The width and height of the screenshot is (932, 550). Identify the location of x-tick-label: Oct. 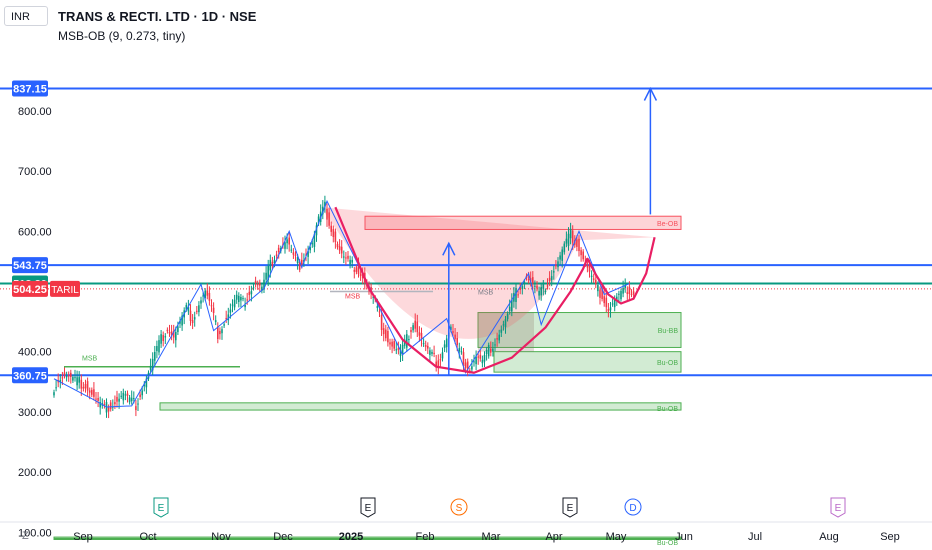
(147, 537).